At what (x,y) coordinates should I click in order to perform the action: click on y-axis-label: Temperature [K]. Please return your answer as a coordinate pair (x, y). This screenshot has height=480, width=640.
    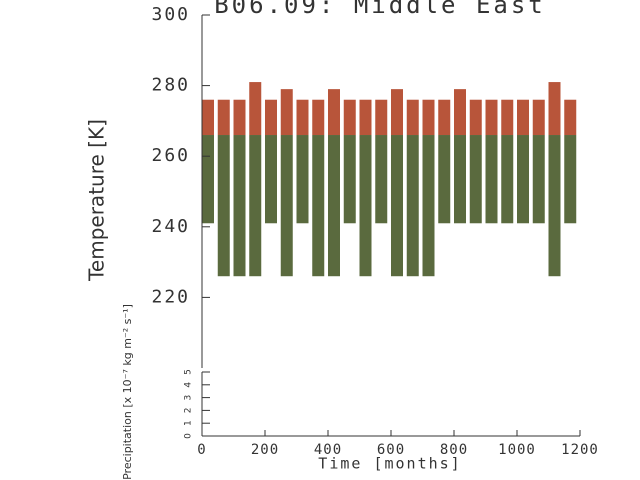
    Looking at the image, I should click on (97, 200).